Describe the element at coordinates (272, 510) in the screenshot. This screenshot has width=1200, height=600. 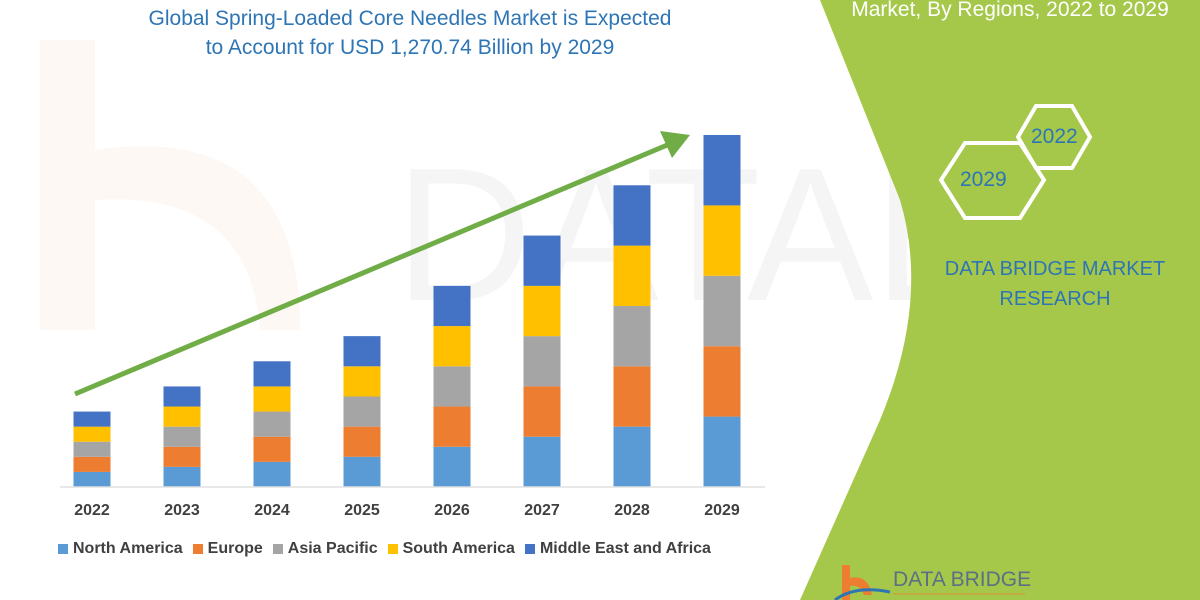
I see `x-tick-label: 2024` at that location.